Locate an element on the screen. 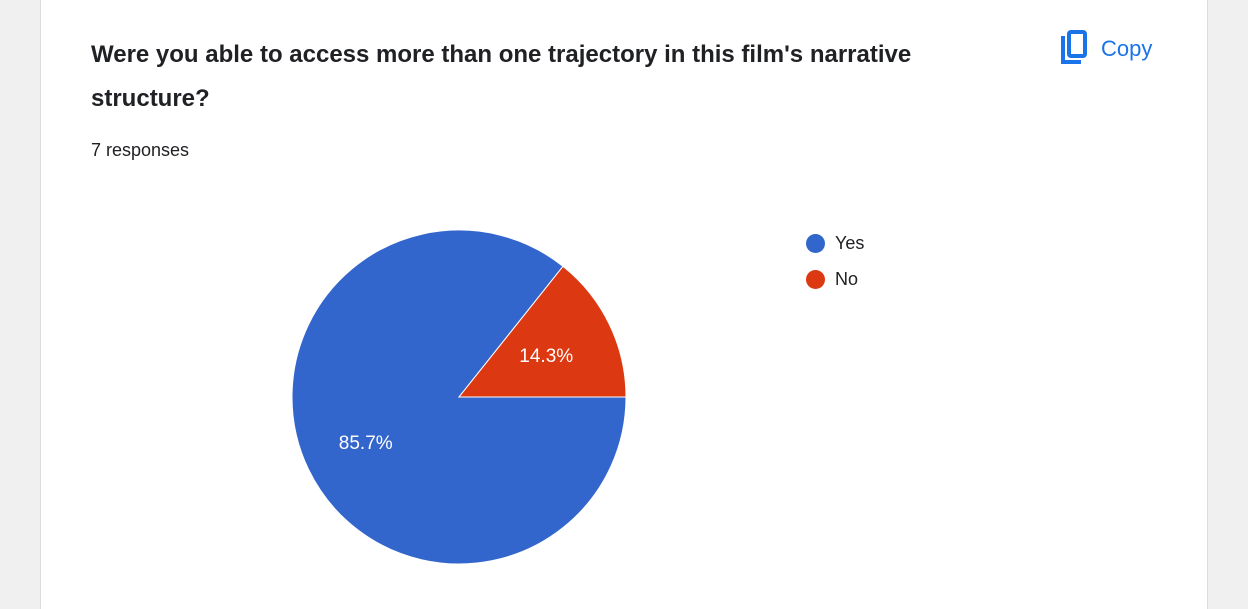  legend-label-no: No is located at coordinates (847, 278).